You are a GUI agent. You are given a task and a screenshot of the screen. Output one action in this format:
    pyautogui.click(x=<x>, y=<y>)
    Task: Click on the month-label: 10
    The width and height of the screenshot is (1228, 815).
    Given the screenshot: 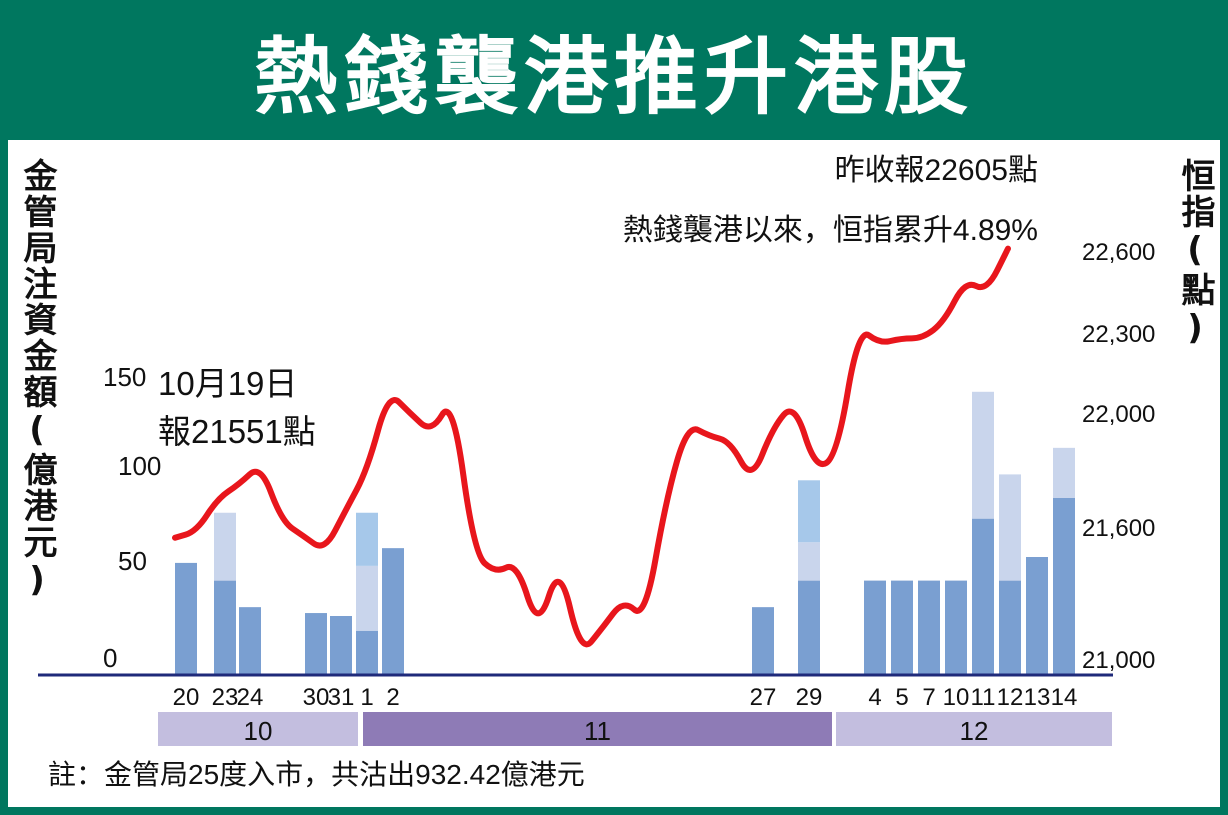 What is the action you would take?
    pyautogui.click(x=258, y=731)
    